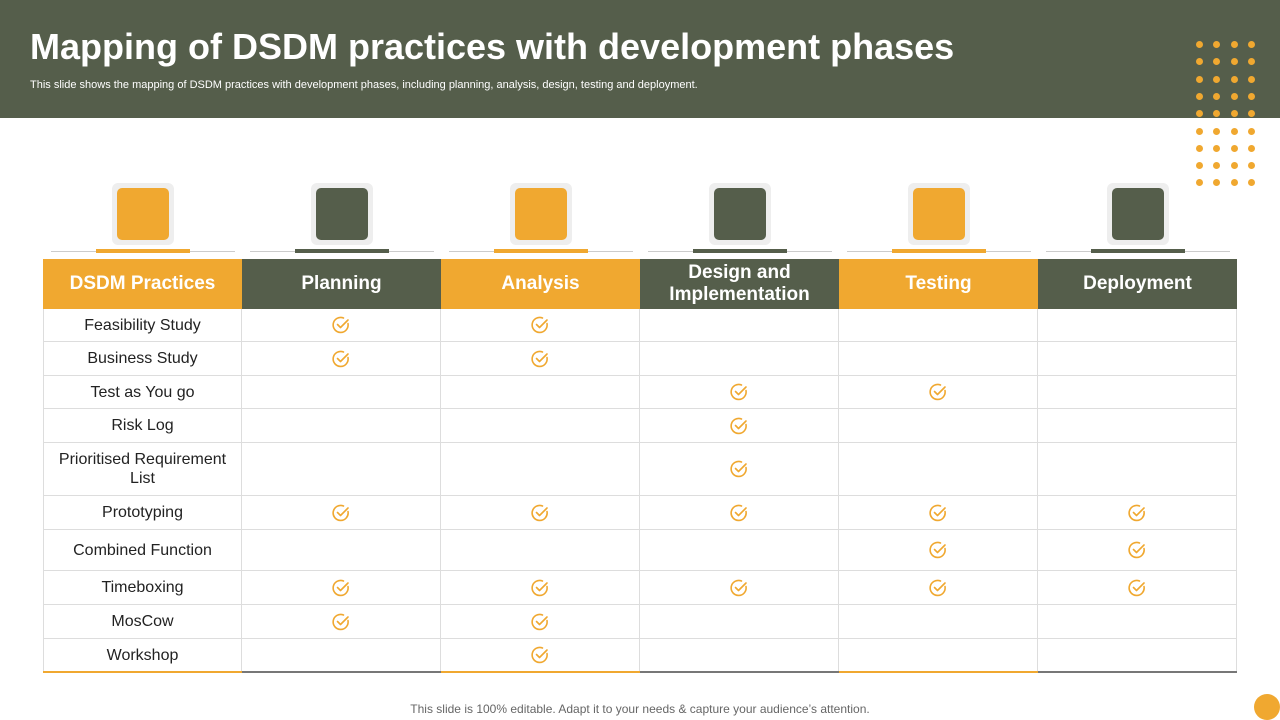 The image size is (1280, 720). What do you see at coordinates (142, 426) in the screenshot?
I see `row-label: Risk Log` at bounding box center [142, 426].